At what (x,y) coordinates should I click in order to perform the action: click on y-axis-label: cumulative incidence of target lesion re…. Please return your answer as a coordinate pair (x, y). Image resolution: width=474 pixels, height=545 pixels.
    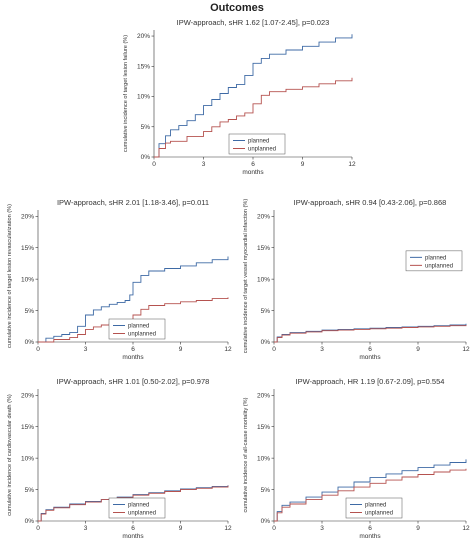
    Looking at the image, I should click on (10, 276).